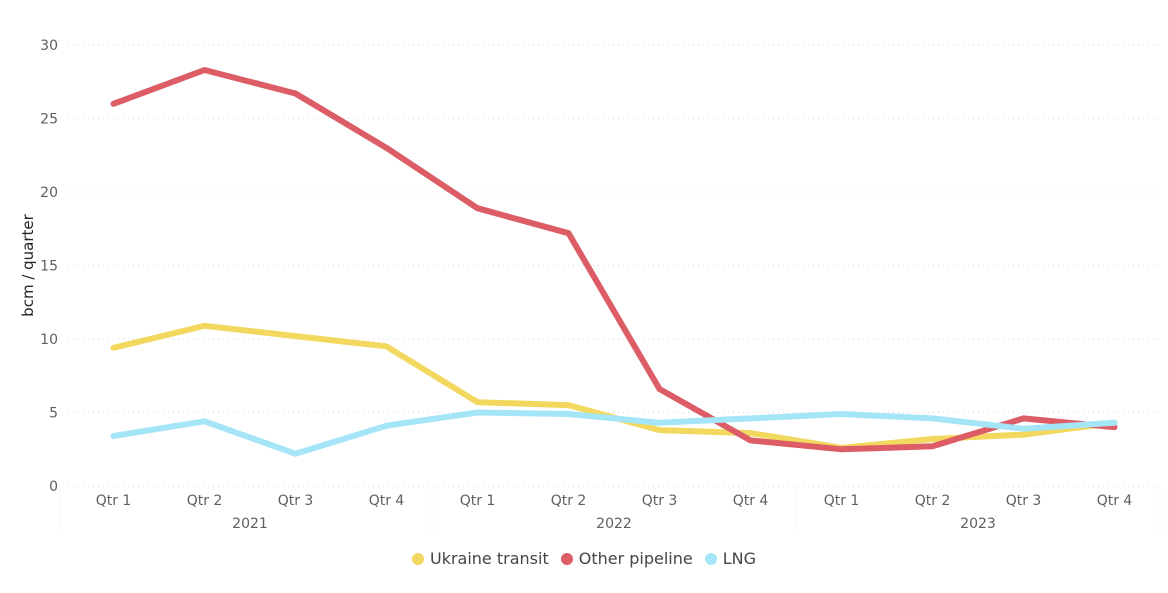 Image resolution: width=1168 pixels, height=593 pixels. Describe the element at coordinates (635, 558) in the screenshot. I see `legend-label: Other pipeline` at that location.